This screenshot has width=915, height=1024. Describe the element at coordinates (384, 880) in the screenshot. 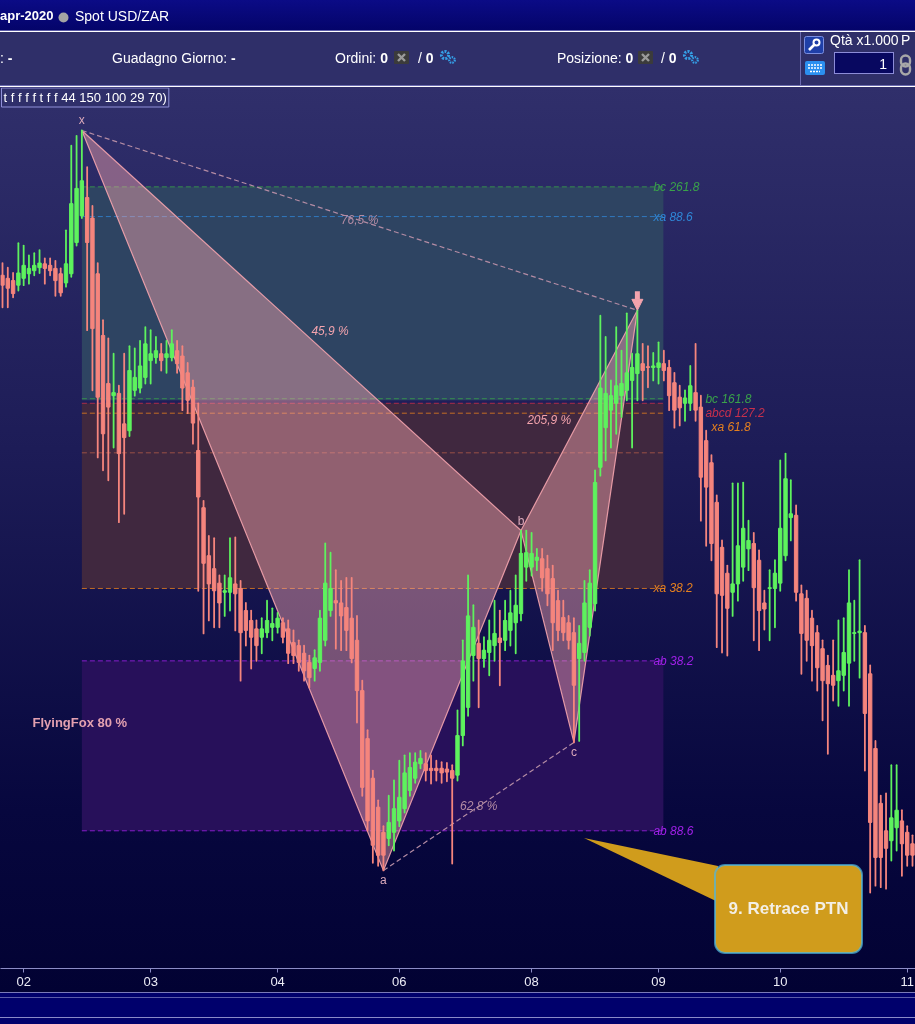

I see `annotation: a` at that location.